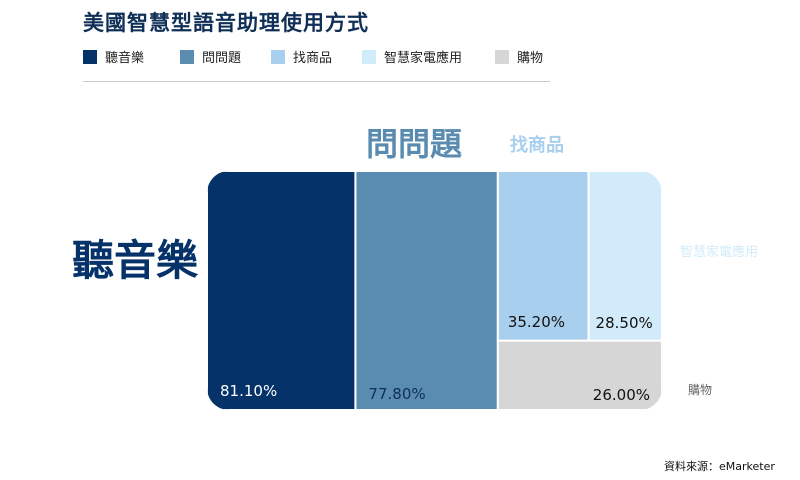 This screenshot has height=480, width=800. What do you see at coordinates (282, 290) in the screenshot?
I see `cell-listen-music` at bounding box center [282, 290].